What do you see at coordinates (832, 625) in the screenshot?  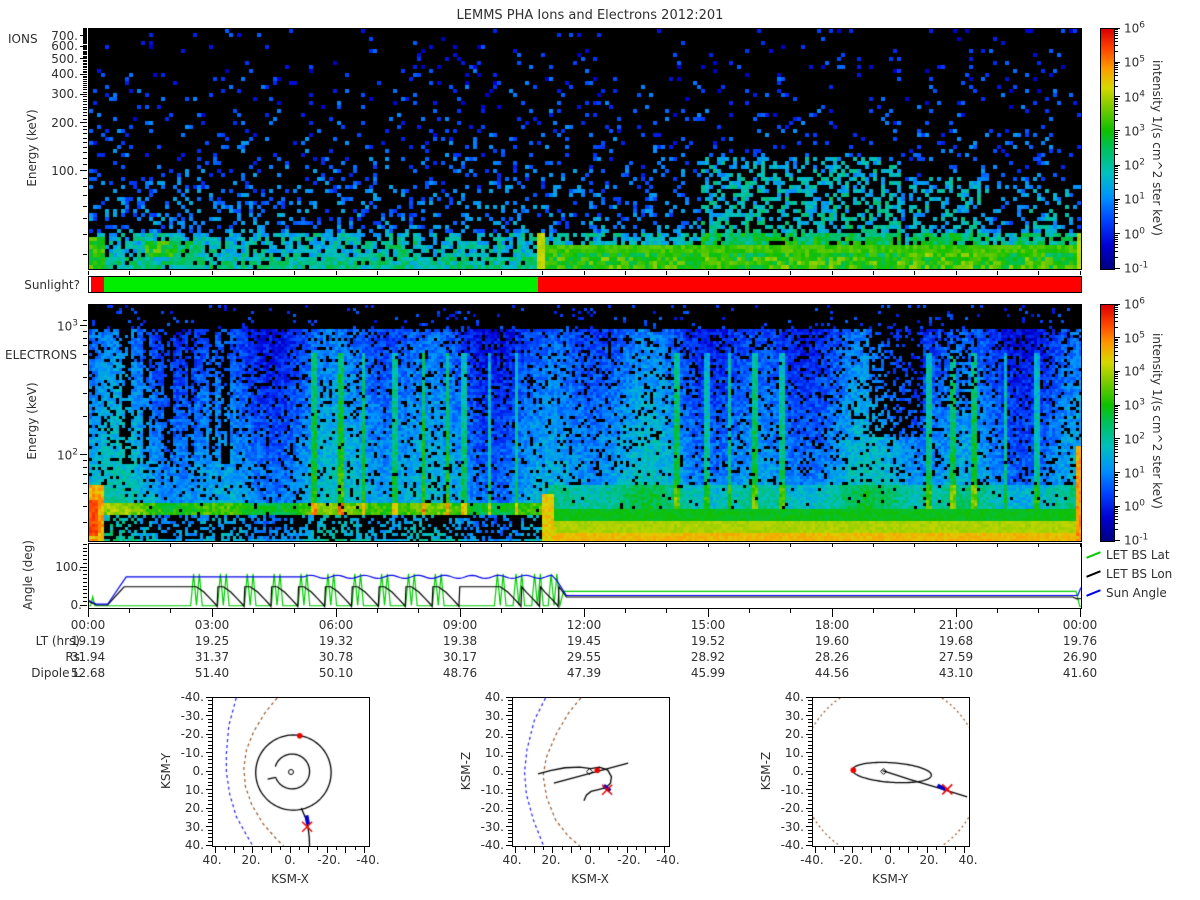 I see `time-tick-label: 18:00` at bounding box center [832, 625].